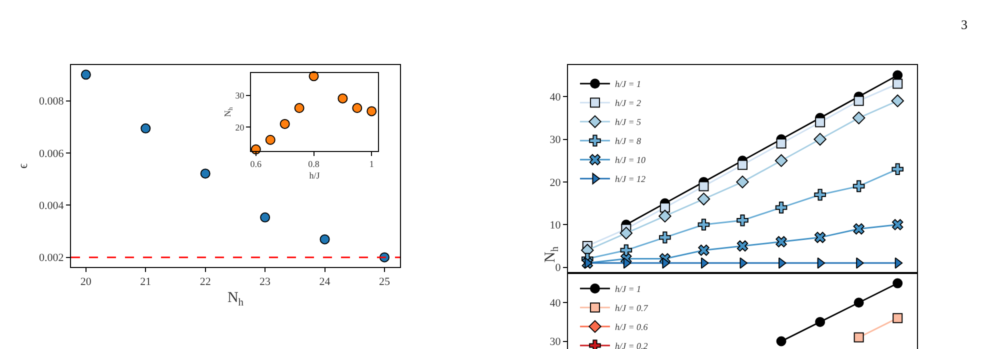  What do you see at coordinates (630, 179) in the screenshot?
I see `legend-label: h/J = 12` at bounding box center [630, 179].